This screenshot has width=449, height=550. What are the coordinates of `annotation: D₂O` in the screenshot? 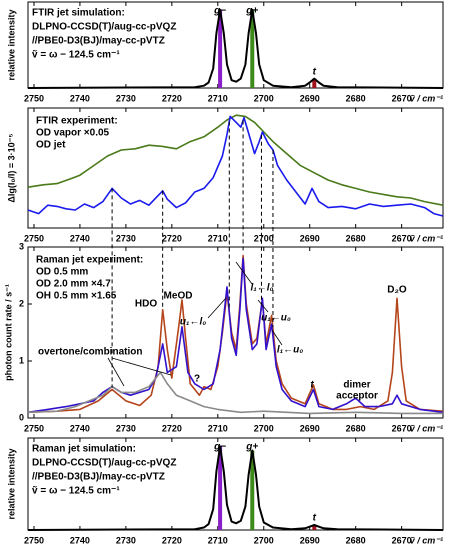 It's located at (397, 290).